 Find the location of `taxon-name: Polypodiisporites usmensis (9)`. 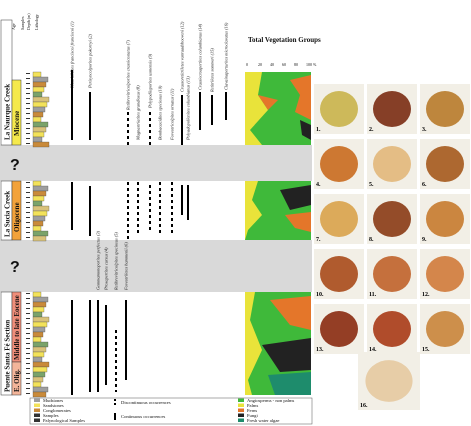

taxon-name: Polypodiisporites usmensis (9) is located at coordinates (150, 81).